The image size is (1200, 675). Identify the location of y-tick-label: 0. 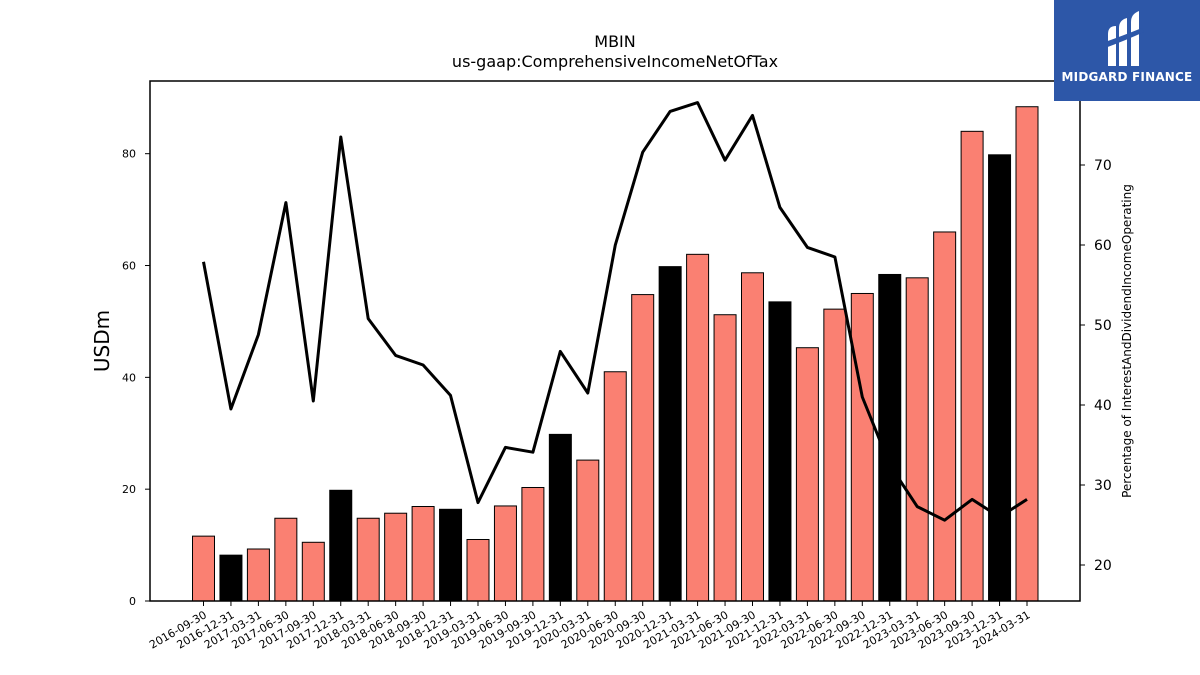
(132, 601).